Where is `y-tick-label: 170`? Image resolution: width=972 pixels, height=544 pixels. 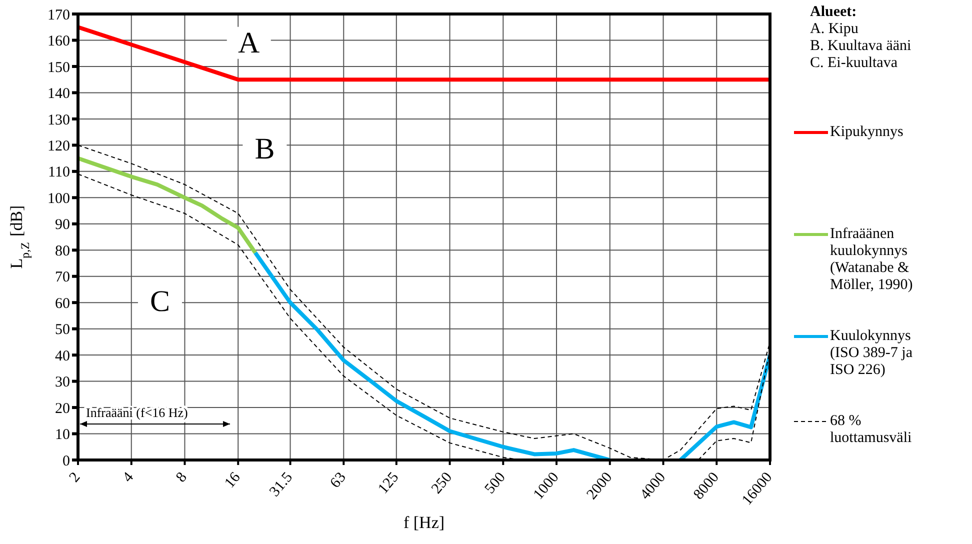 y-tick-label: 170 is located at coordinates (59, 15).